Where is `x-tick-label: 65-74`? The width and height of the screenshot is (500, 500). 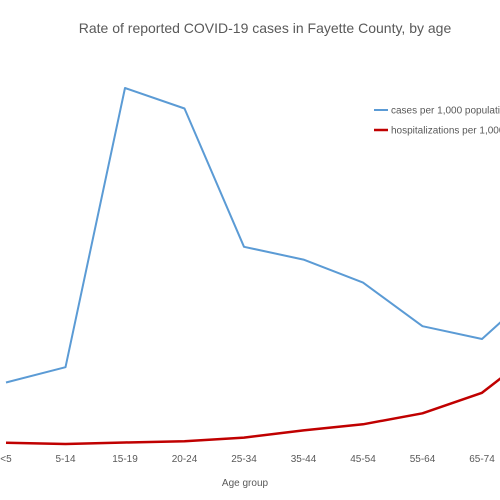 x-tick-label: 65-74 is located at coordinates (482, 459).